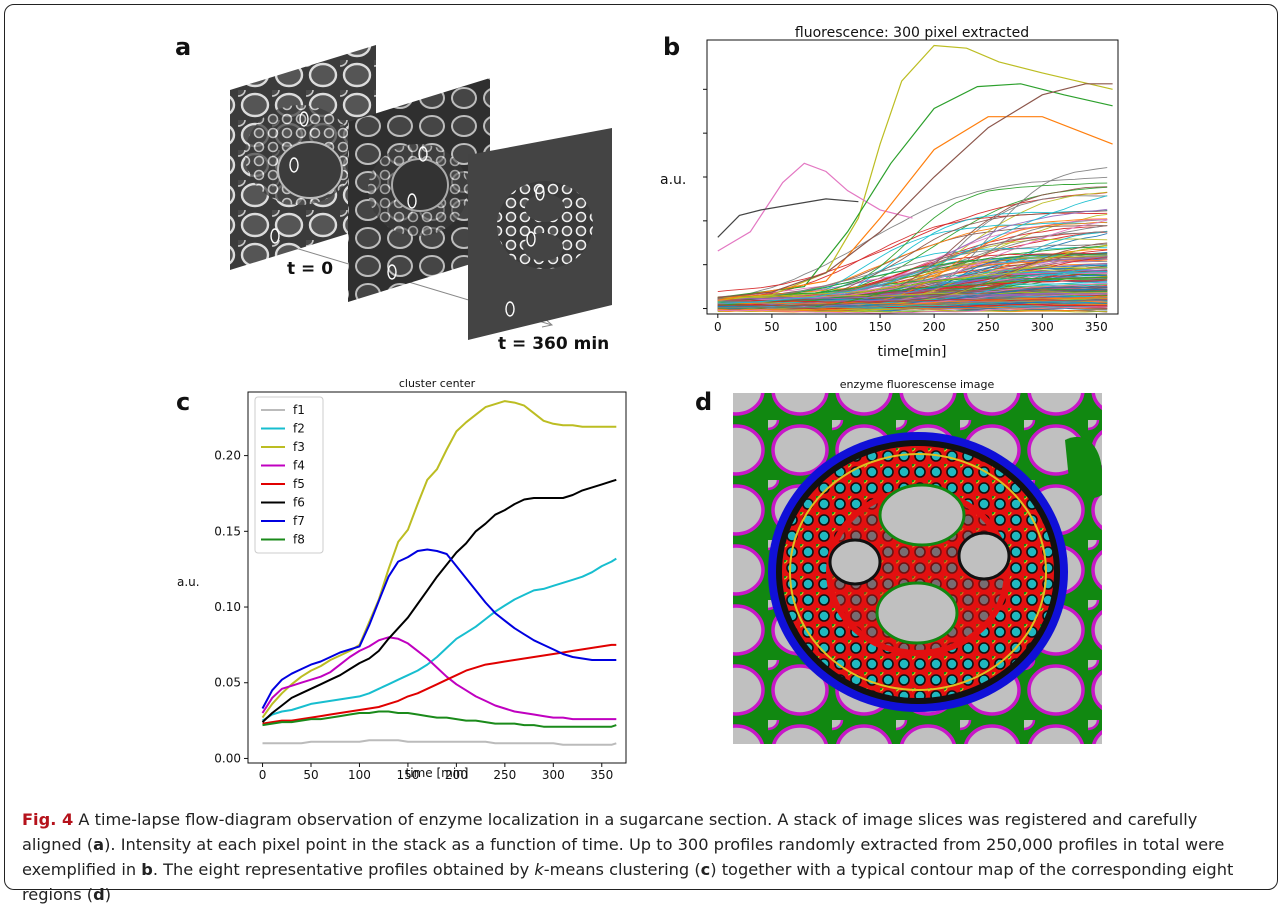  I want to click on x-tick-label: 300, so click(553, 775).